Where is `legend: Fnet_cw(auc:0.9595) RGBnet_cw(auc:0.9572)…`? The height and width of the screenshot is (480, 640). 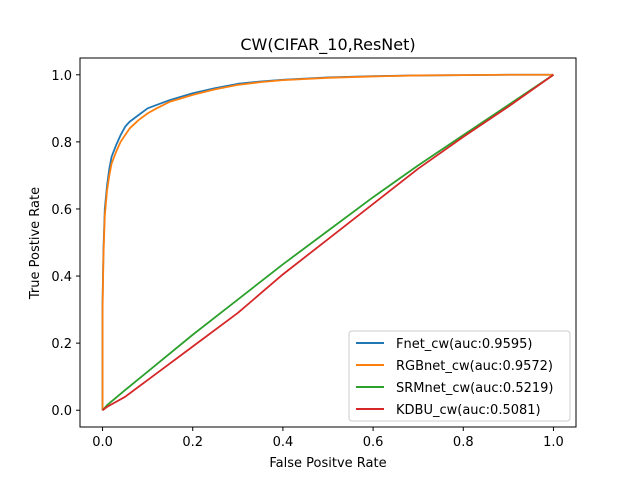 legend: Fnet_cw(auc:0.9595) RGBnet_cw(auc:0.9572)… is located at coordinates (459, 376).